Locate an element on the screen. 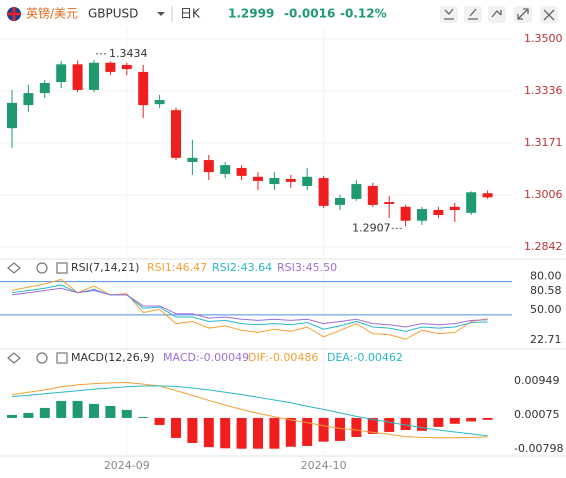  x-tick-label: 2024-10 is located at coordinates (324, 465).